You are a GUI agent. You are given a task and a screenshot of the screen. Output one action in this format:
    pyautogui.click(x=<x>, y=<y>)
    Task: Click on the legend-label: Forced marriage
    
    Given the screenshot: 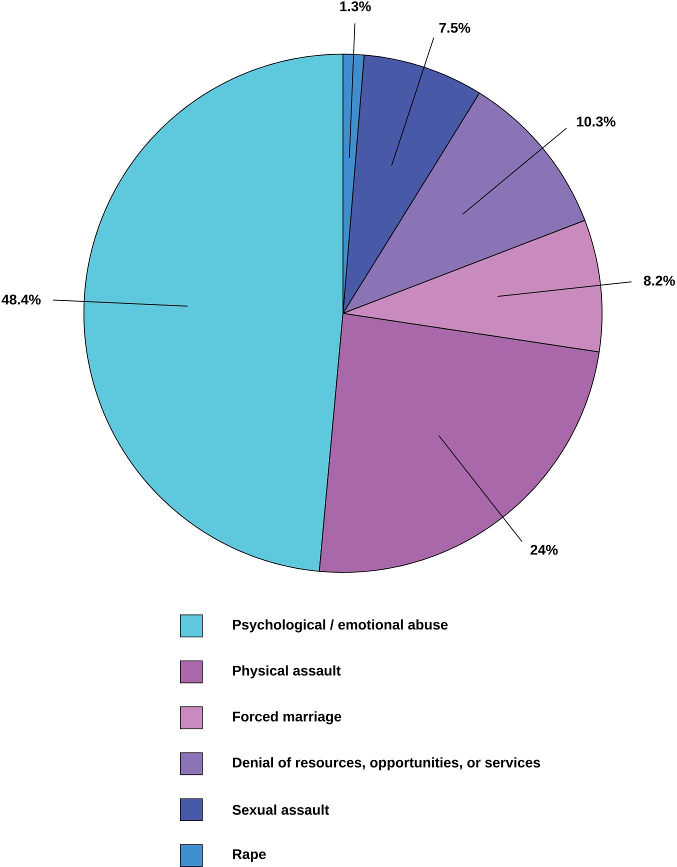 What is the action you would take?
    pyautogui.click(x=287, y=717)
    